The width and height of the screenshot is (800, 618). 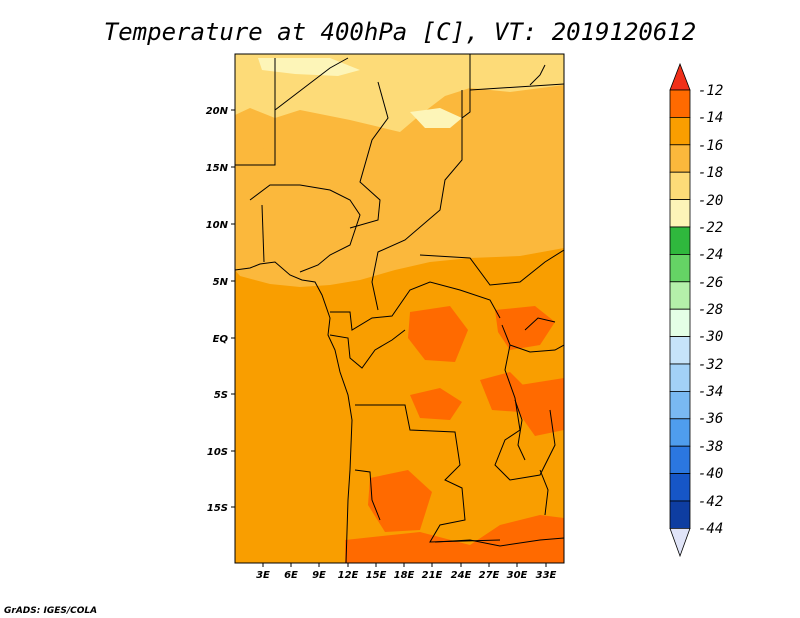 What do you see at coordinates (217, 225) in the screenshot?
I see `lat-label: 10N` at bounding box center [217, 225].